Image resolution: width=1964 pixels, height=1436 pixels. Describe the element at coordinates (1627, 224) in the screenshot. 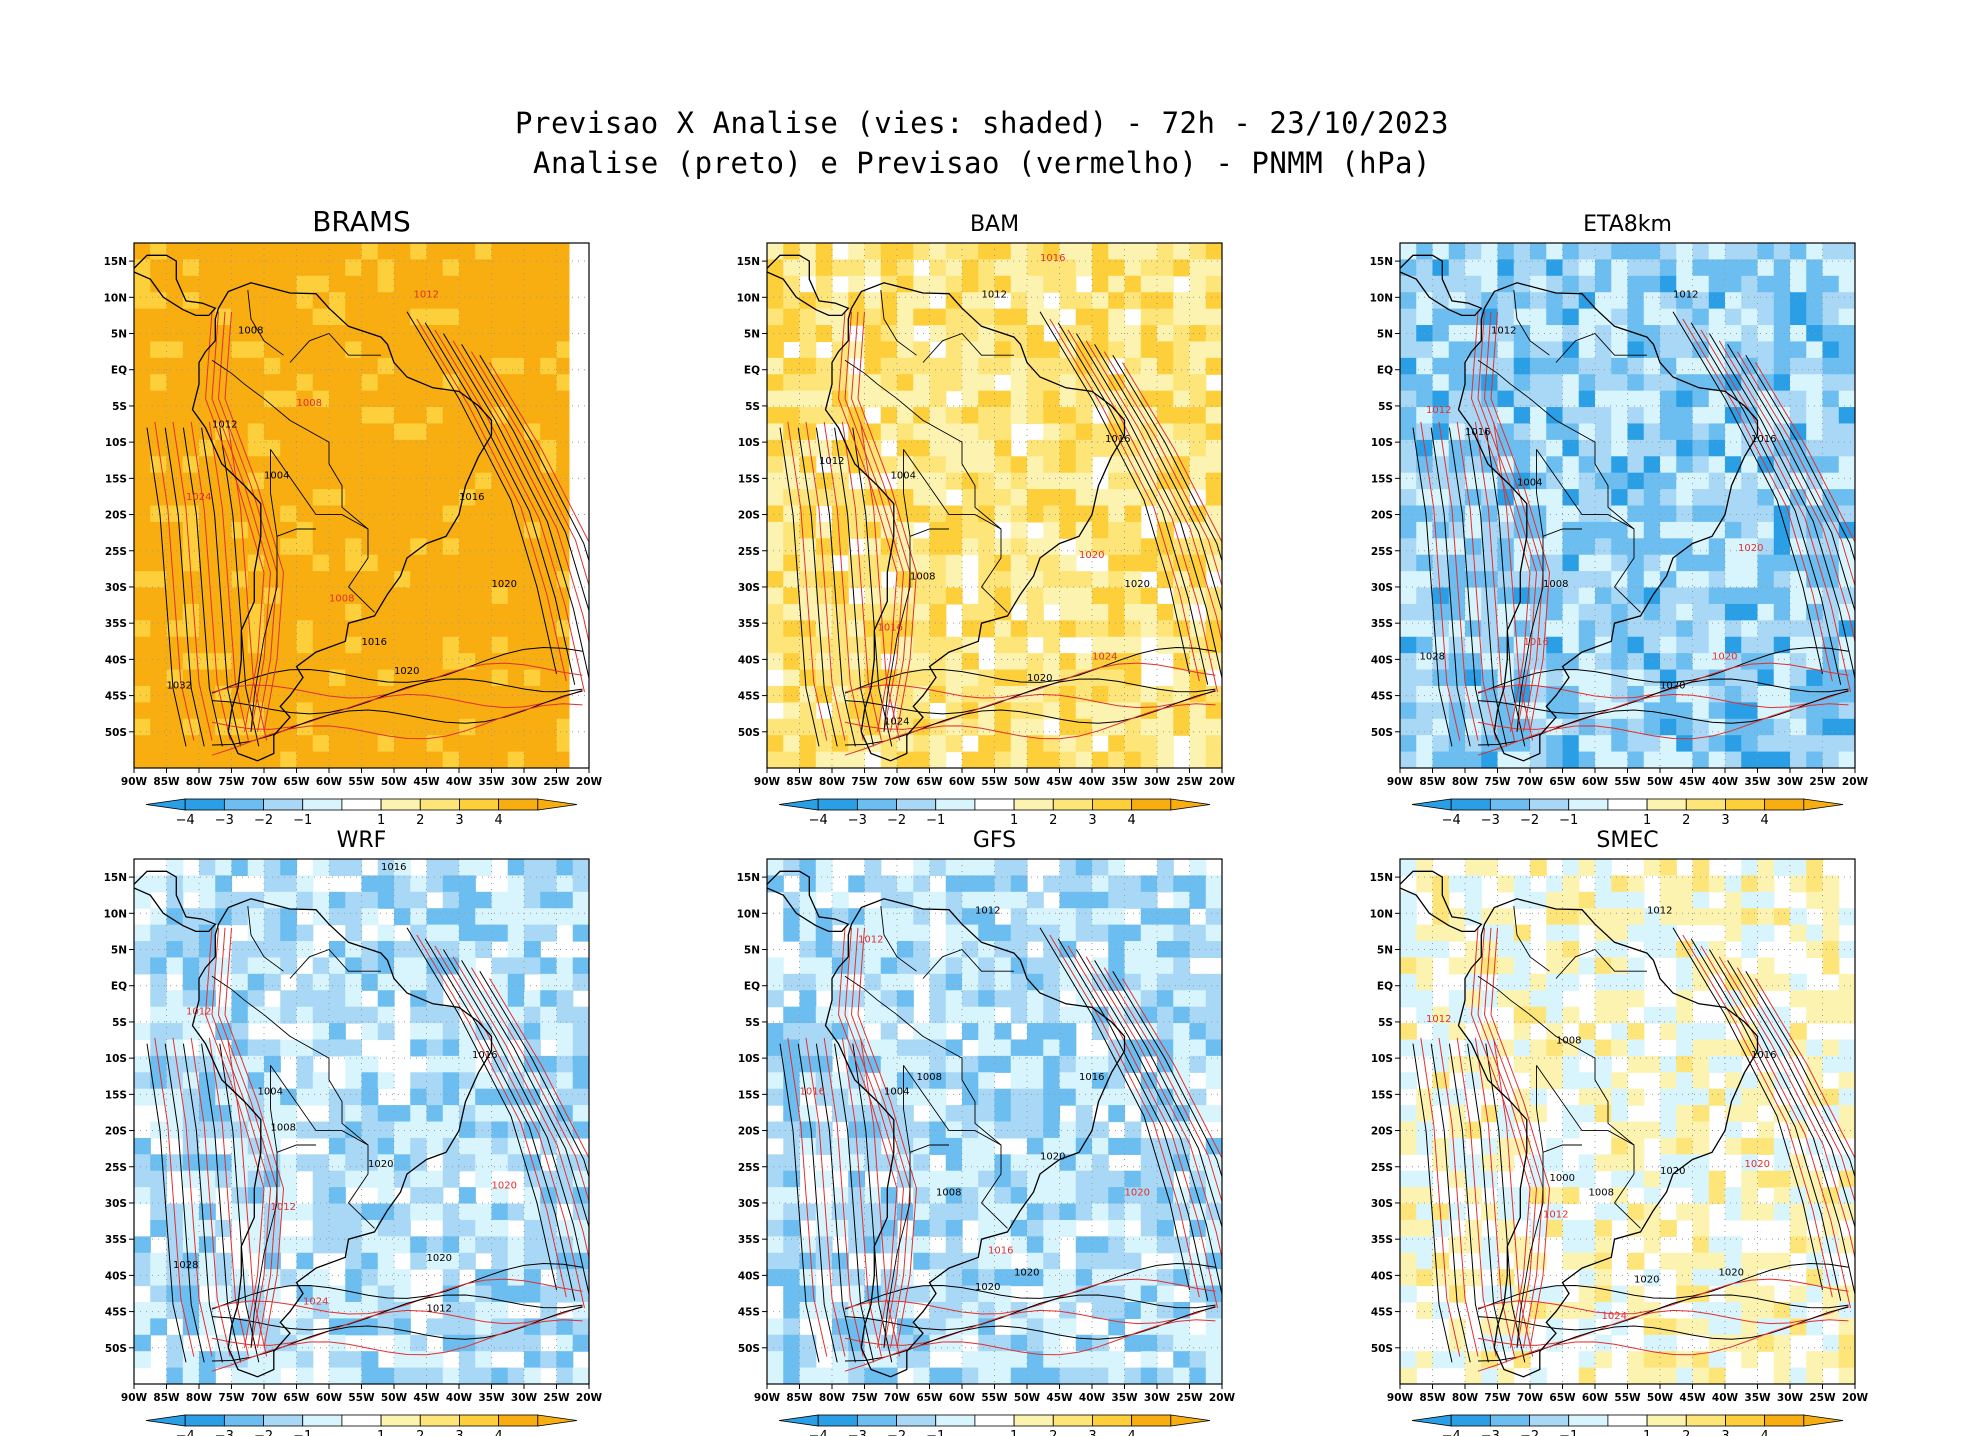

I see `panel-title: ETA8km` at that location.